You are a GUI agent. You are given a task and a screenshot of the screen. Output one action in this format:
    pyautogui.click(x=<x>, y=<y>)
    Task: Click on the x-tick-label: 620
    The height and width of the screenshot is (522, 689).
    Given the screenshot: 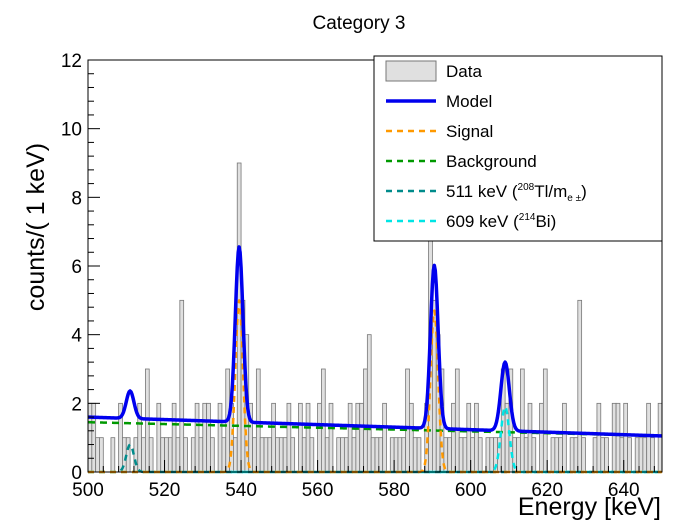 What is the action you would take?
    pyautogui.click(x=547, y=490)
    